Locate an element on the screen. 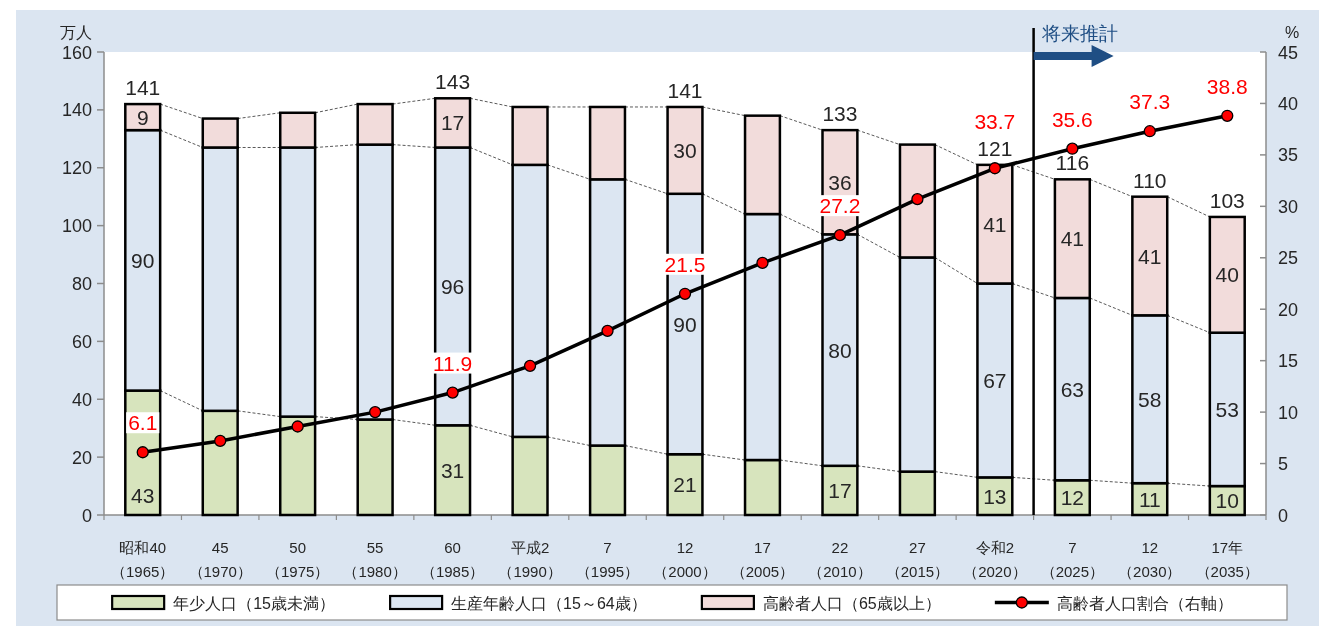  data-label: 58 is located at coordinates (1150, 399).